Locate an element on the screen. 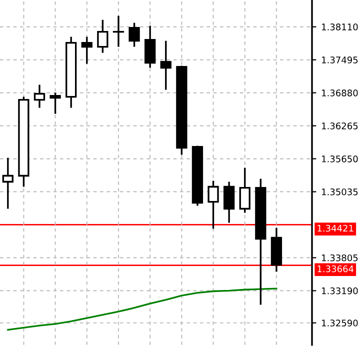 The image size is (361, 348). ref-line-label: 1.33664 is located at coordinates (336, 268).